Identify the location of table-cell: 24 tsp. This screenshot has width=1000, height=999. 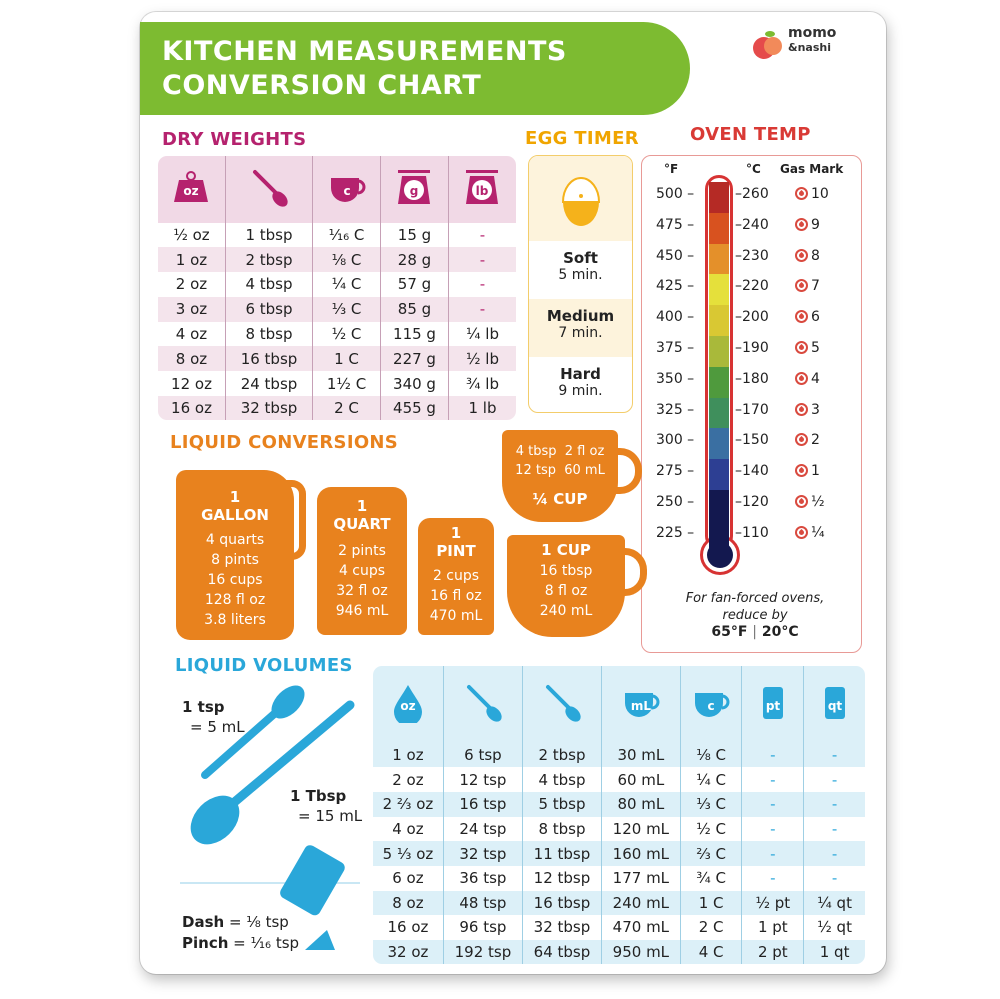
(482, 829).